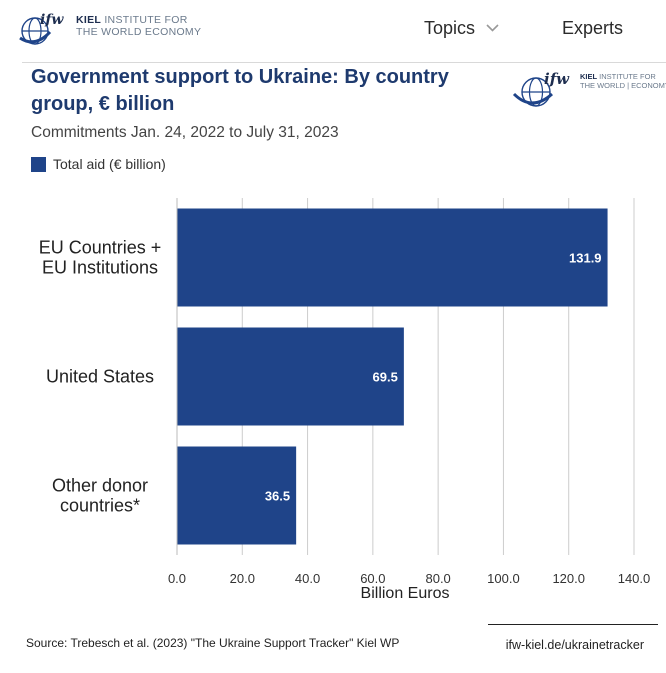 The height and width of the screenshot is (673, 666). What do you see at coordinates (89, 20) in the screenshot?
I see `brand-line1-bold: KIEL` at bounding box center [89, 20].